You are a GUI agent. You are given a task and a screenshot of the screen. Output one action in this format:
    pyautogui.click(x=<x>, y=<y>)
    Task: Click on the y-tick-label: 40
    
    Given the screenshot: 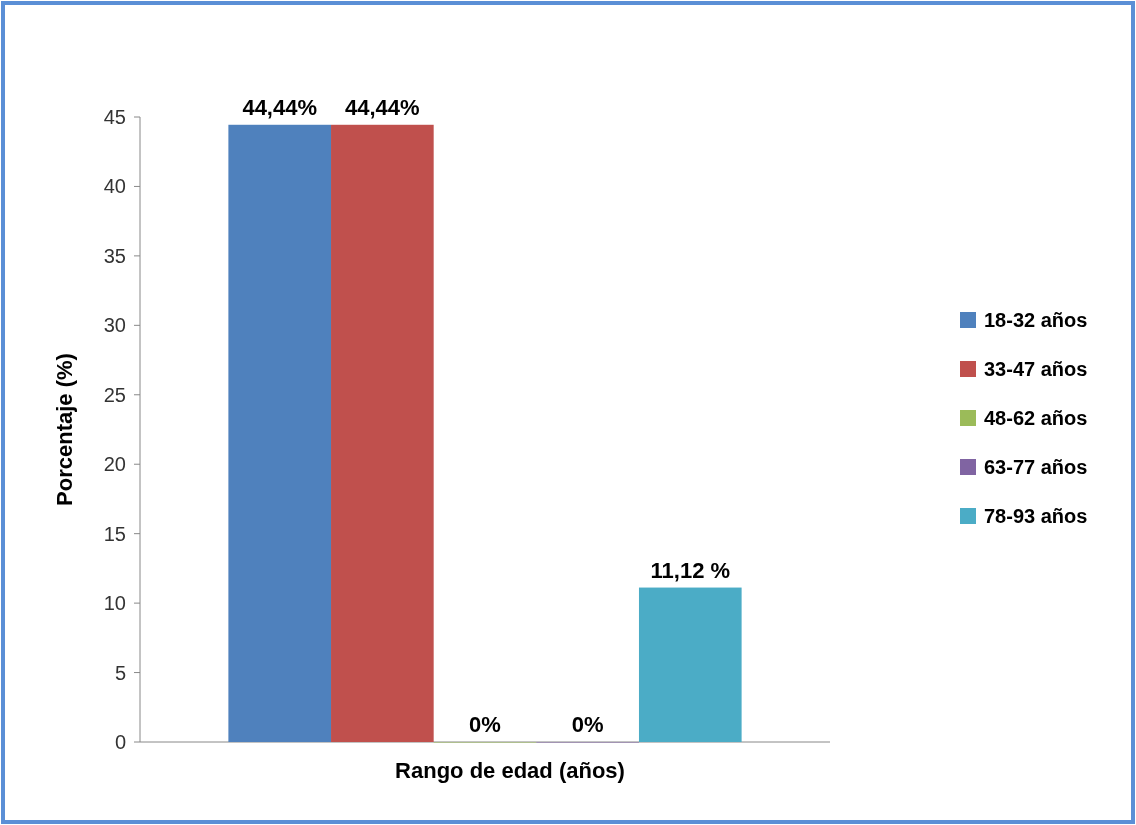 What is the action you would take?
    pyautogui.click(x=114, y=186)
    